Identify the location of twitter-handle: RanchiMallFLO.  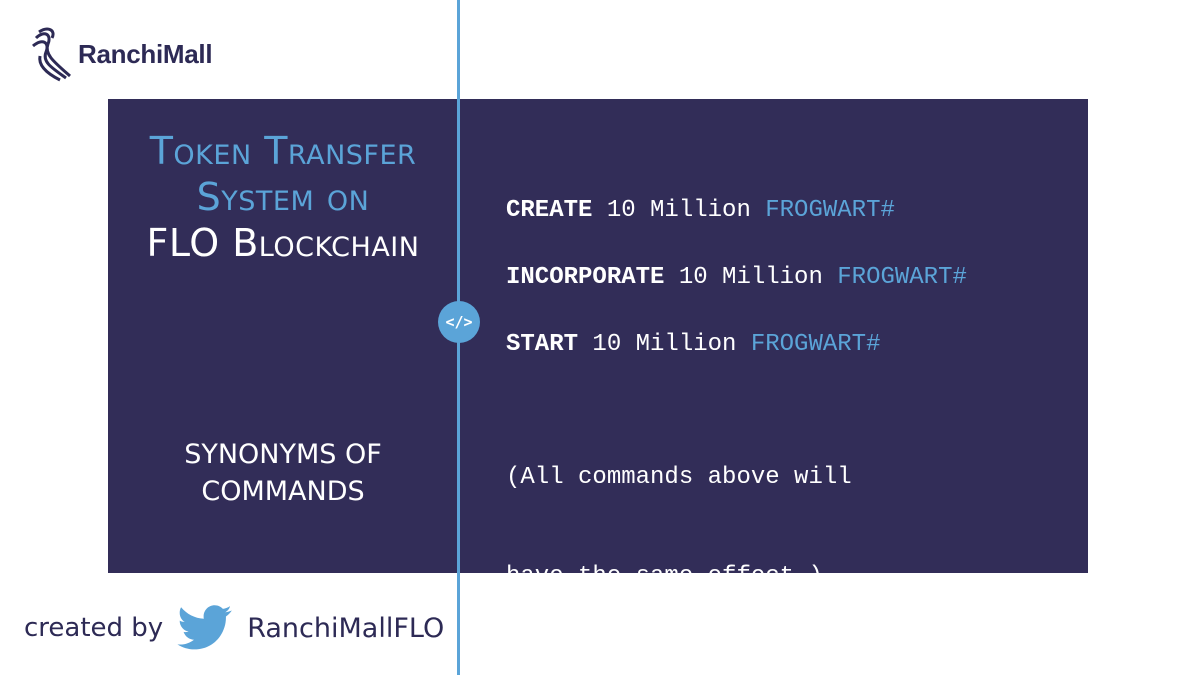
(346, 628).